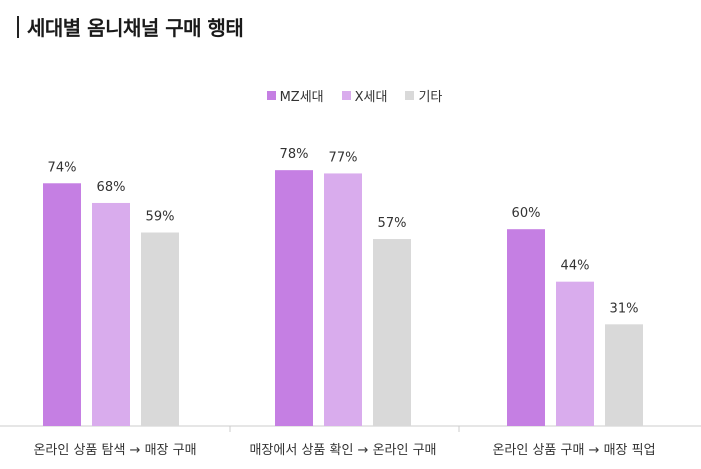 This screenshot has height=469, width=701. What do you see at coordinates (294, 154) in the screenshot?
I see `data-label: 78%` at bounding box center [294, 154].